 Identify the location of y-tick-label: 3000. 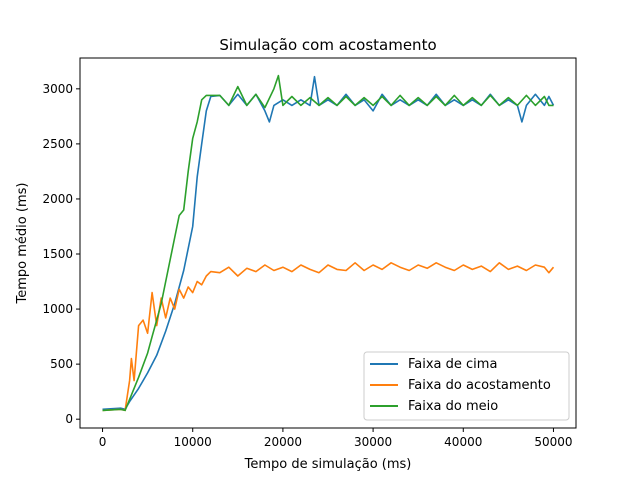
(57, 89).